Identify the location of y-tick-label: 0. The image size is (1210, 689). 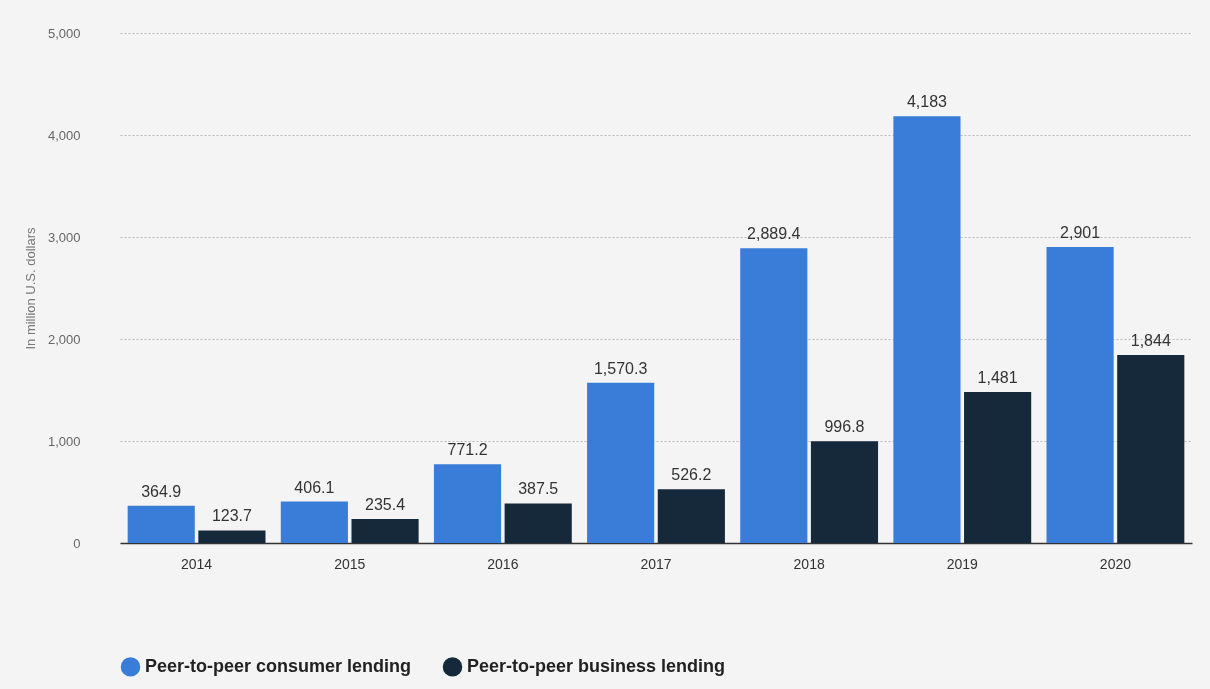
(77, 543).